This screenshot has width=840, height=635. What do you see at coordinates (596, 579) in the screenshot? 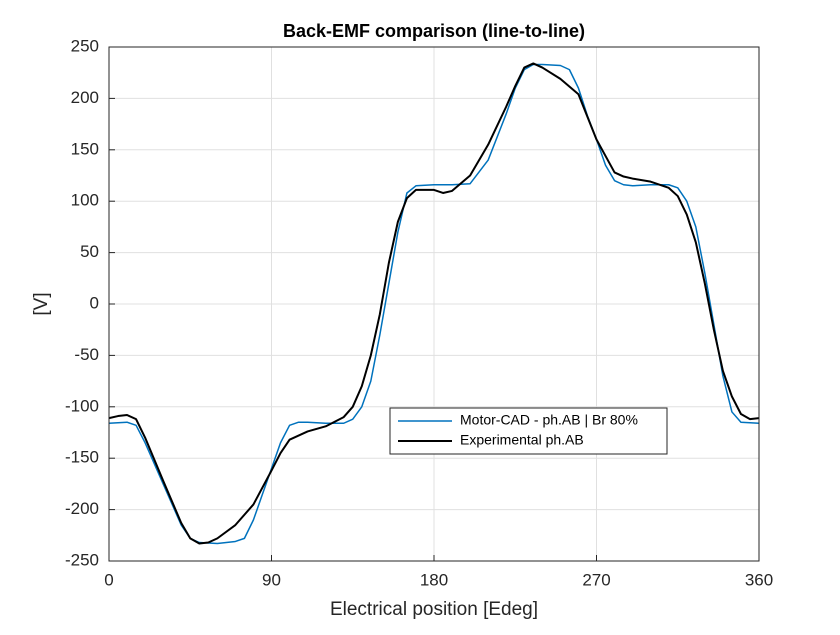
I see `x-tick-label: 270` at bounding box center [596, 579].